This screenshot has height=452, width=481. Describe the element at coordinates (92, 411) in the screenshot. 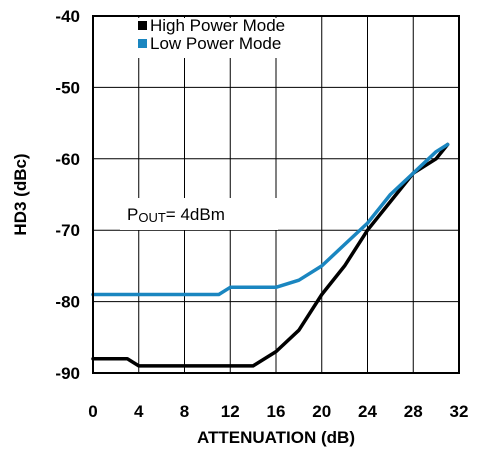

I see `x-tick-label: 0` at that location.